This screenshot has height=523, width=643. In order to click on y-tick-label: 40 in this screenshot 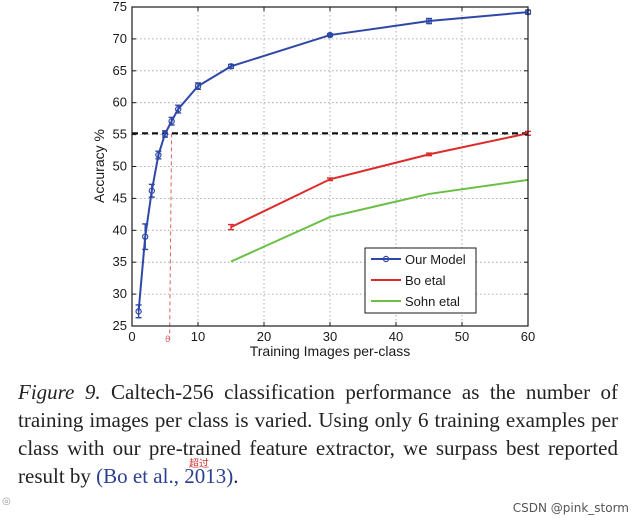, I will do `click(120, 229)`.